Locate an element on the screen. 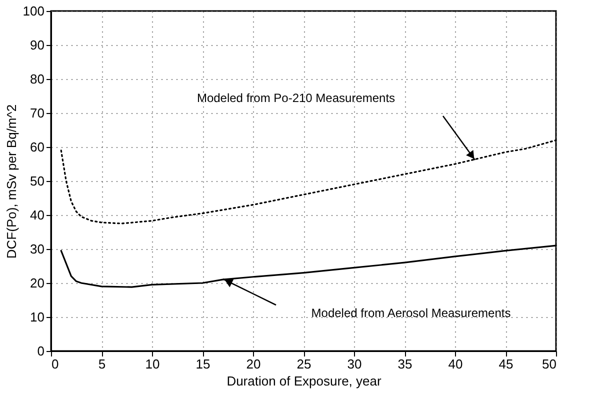 Image resolution: width=603 pixels, height=407 pixels. annotation: Modeled from Po-210 Measurements is located at coordinates (296, 98).